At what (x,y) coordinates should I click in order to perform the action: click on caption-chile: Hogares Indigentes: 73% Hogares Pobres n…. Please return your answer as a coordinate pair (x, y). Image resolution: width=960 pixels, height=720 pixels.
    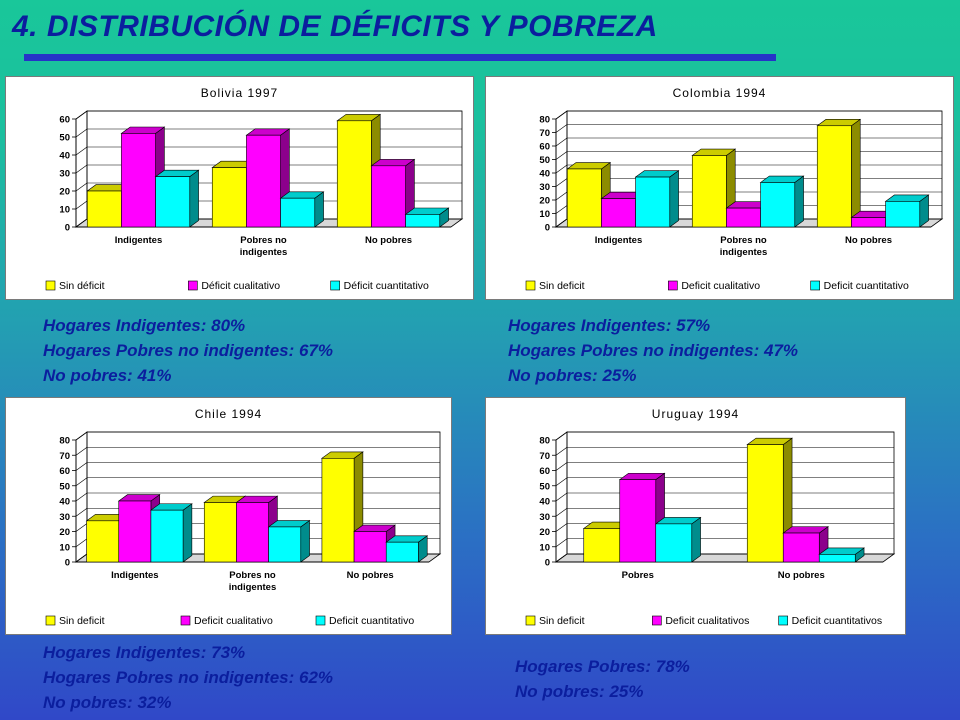
    Looking at the image, I should click on (188, 677).